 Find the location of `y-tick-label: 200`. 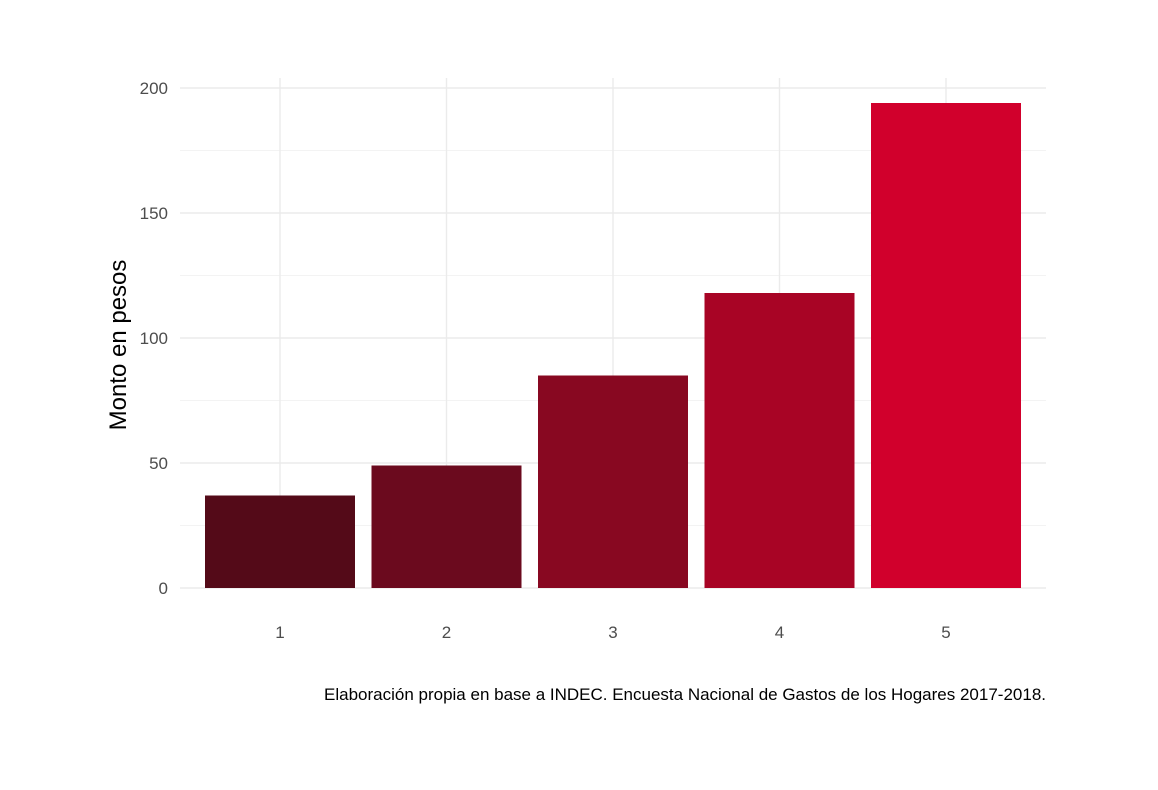

y-tick-label: 200 is located at coordinates (154, 88).